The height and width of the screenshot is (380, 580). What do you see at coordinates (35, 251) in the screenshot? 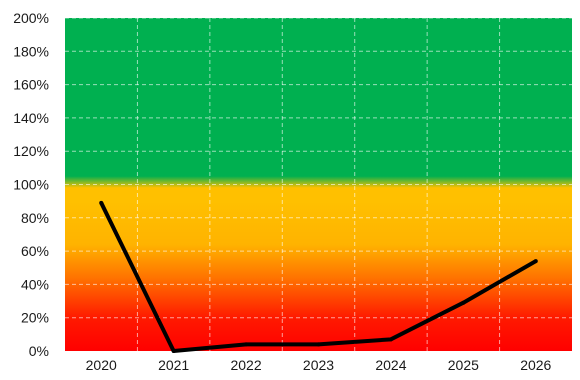
I see `y-tick-label: 60%` at bounding box center [35, 251].